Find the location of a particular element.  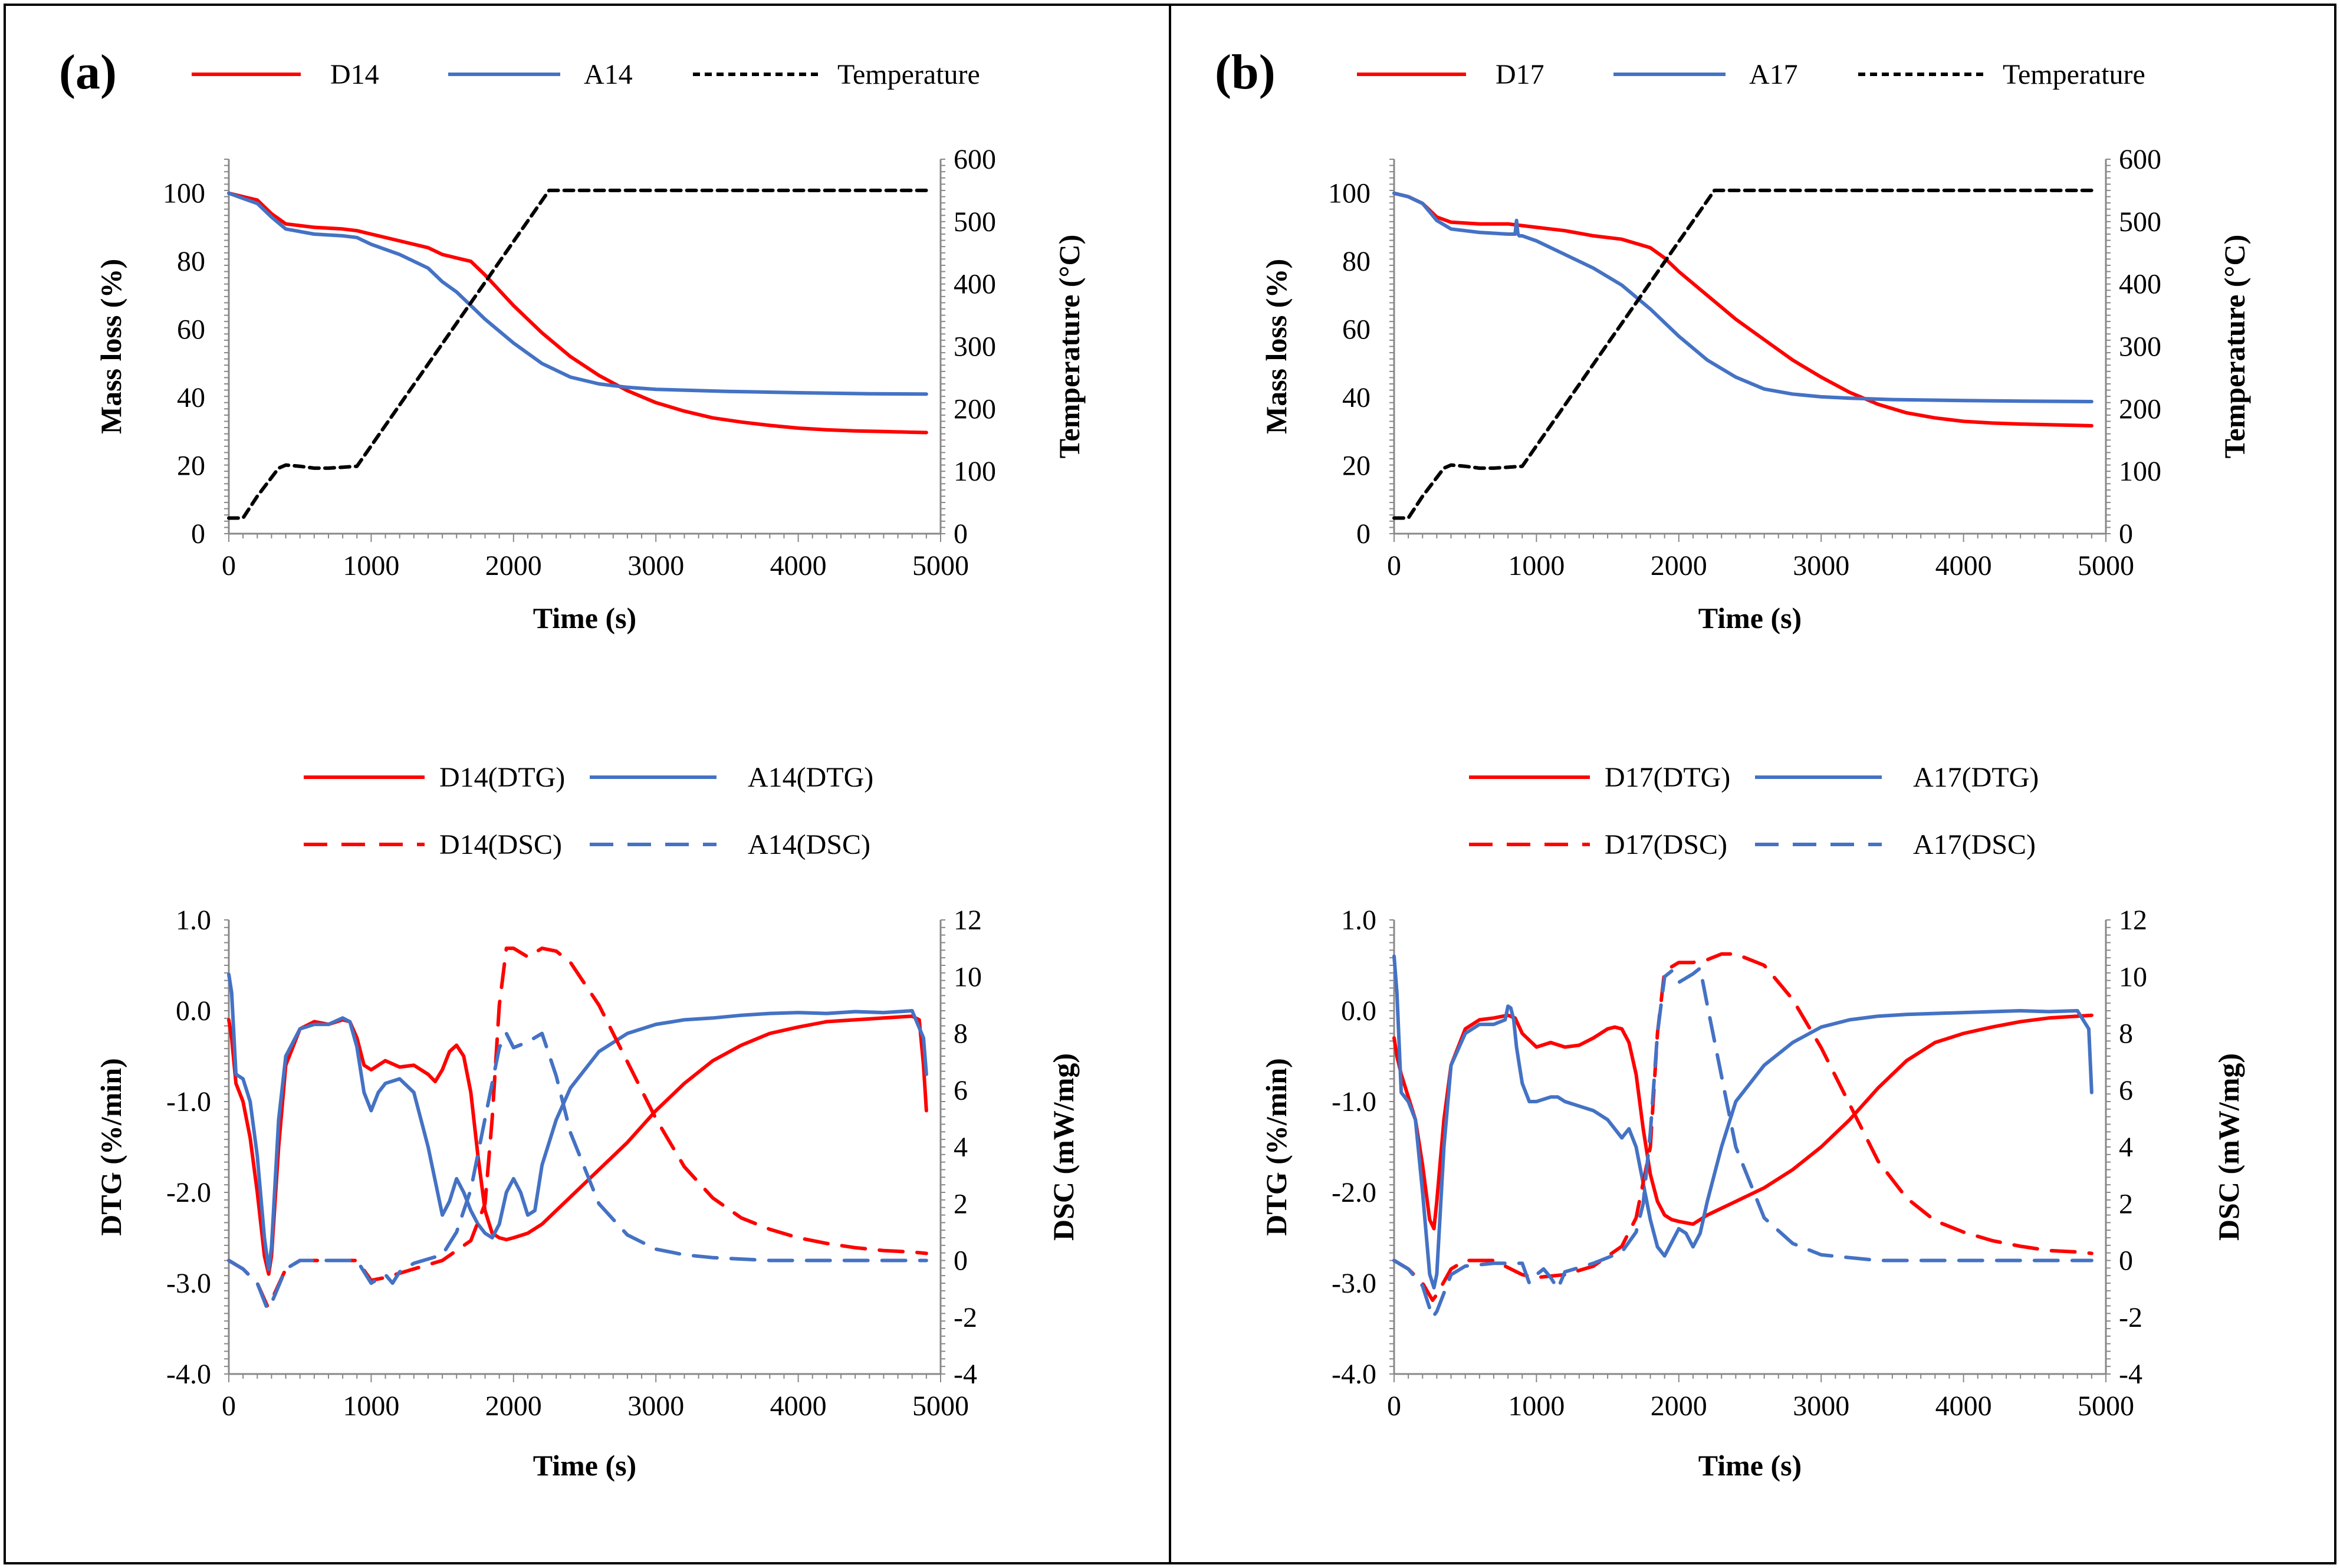

panel-a-dtg-y2tick-label: 12 is located at coordinates (968, 920).